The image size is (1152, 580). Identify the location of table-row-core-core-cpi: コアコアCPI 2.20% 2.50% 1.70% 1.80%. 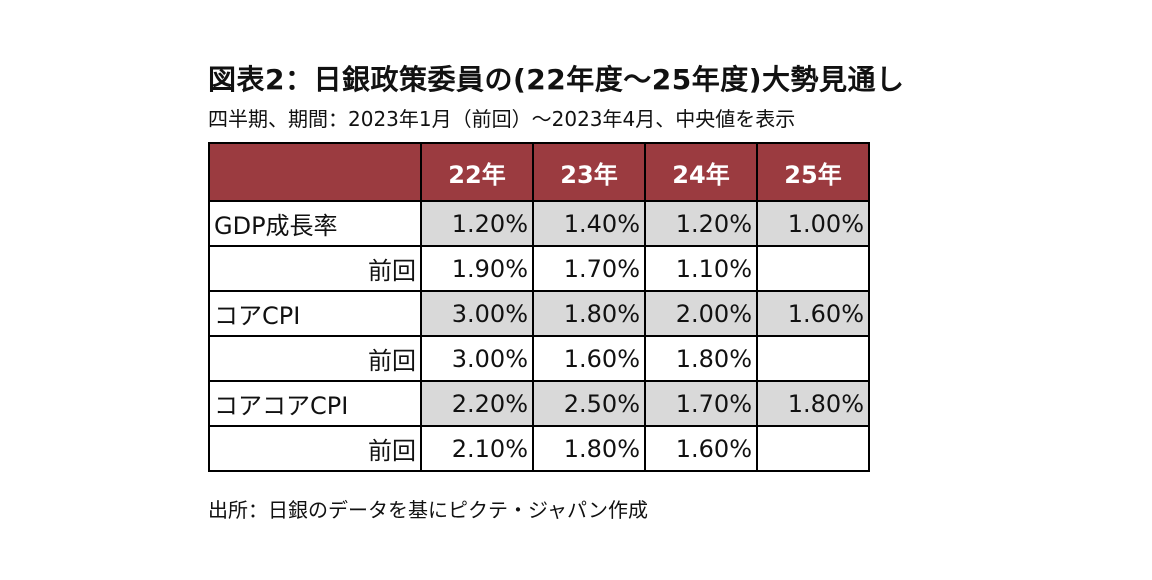
(539, 403).